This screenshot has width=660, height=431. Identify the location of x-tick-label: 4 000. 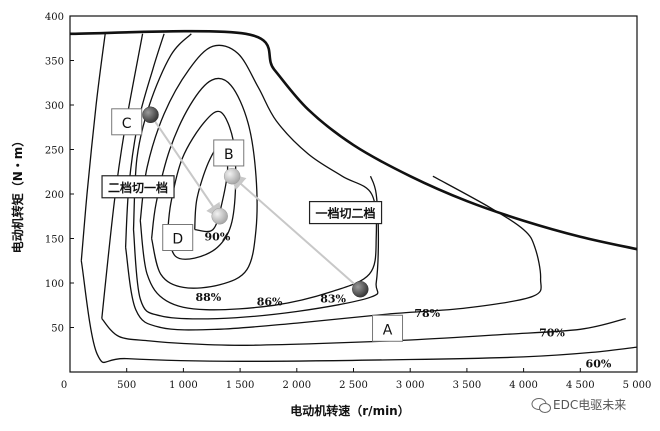
(523, 385).